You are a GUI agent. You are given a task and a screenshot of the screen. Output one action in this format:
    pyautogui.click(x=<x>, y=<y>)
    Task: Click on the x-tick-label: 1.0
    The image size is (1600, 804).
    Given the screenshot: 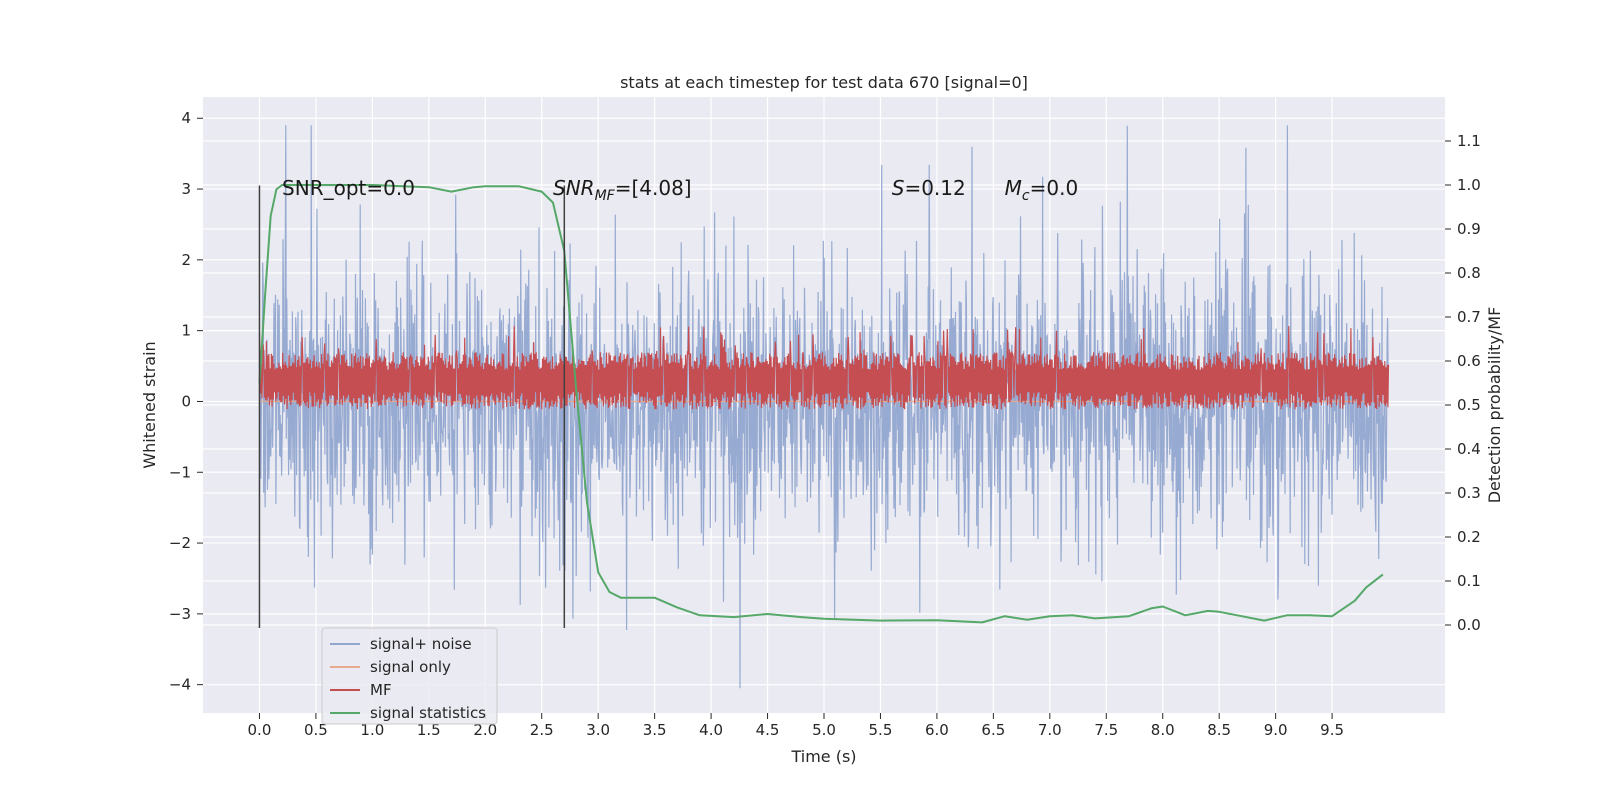 What is the action you would take?
    pyautogui.click(x=372, y=730)
    